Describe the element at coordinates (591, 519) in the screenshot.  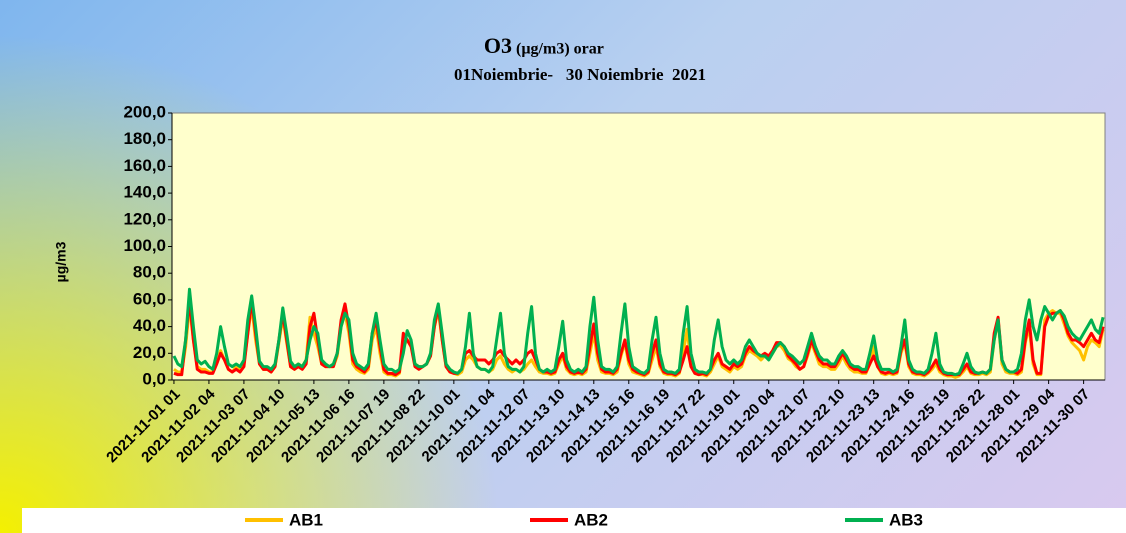
I see `legend-label: AB2` at that location.